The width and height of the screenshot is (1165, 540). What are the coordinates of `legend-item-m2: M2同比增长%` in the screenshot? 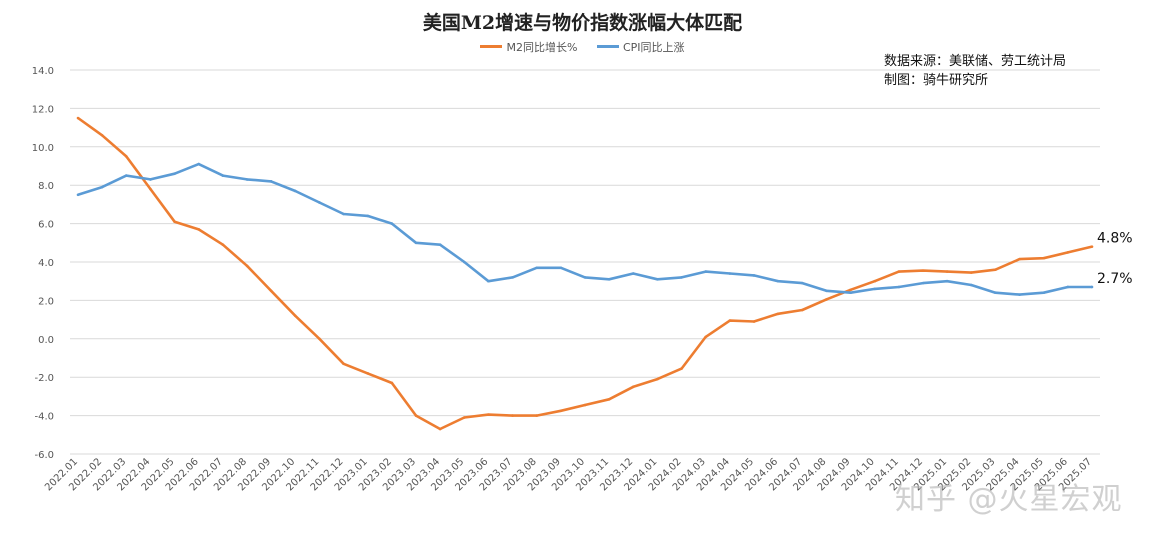 It's located at (528, 47).